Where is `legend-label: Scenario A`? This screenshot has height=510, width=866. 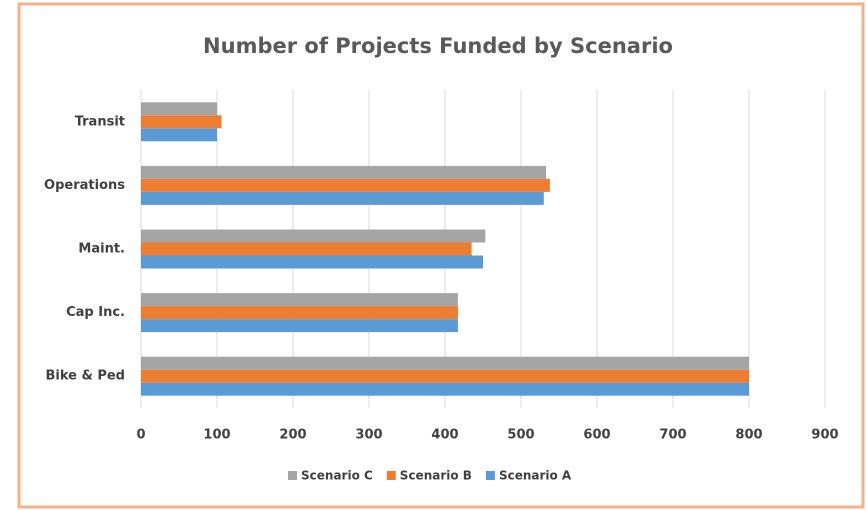 legend-label: Scenario A is located at coordinates (535, 476).